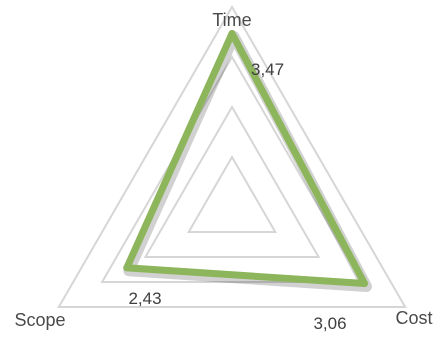 The height and width of the screenshot is (345, 440). I want to click on data-point-cost, so click(364, 283).